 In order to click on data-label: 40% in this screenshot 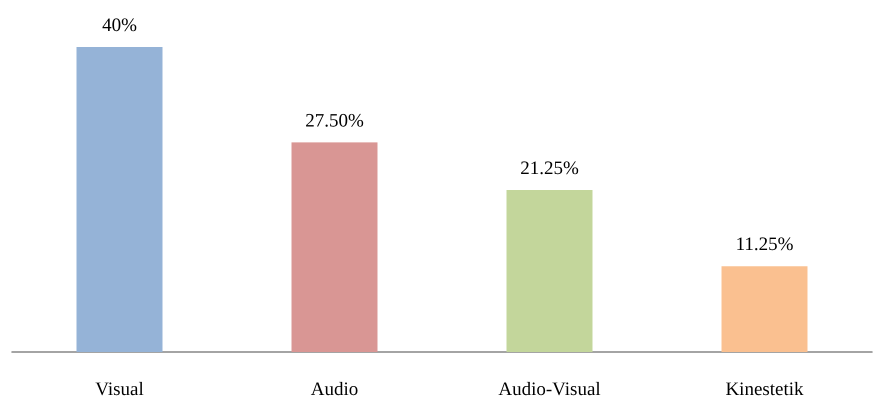, I will do `click(120, 25)`.